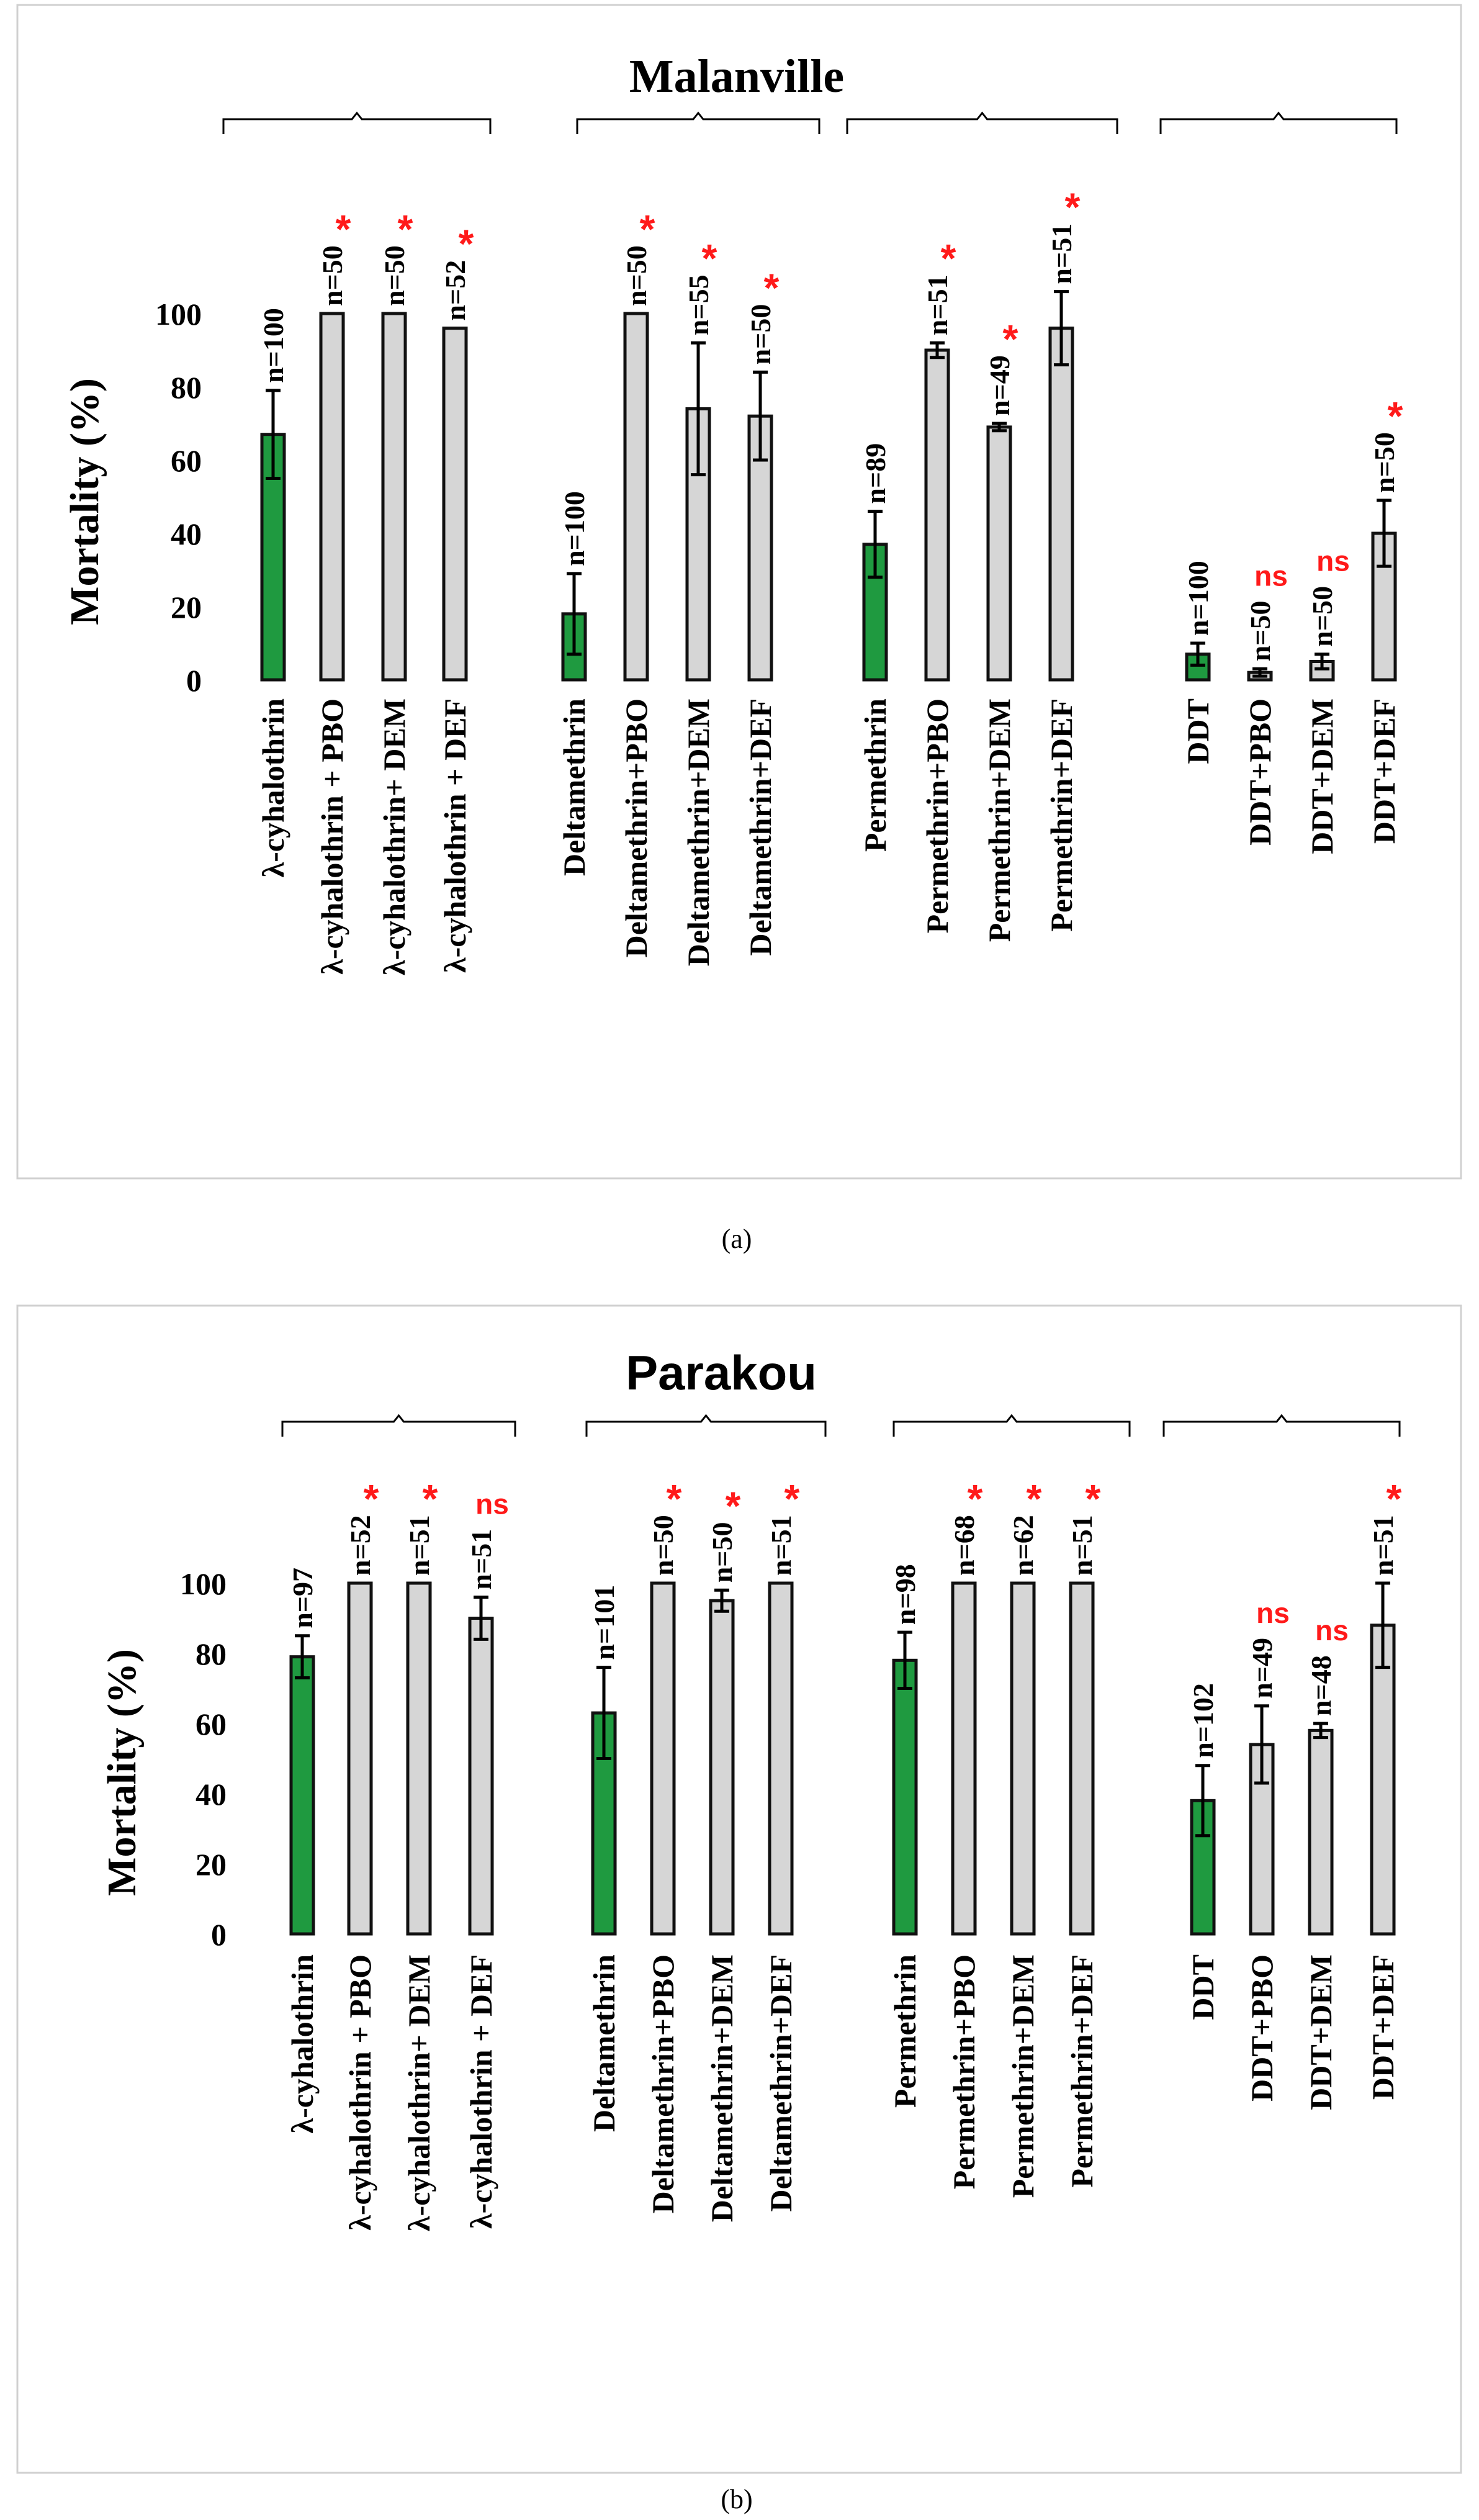 This screenshot has height=2520, width=1479. Describe the element at coordinates (737, 2499) in the screenshot. I see `caption-b: (b)` at that location.